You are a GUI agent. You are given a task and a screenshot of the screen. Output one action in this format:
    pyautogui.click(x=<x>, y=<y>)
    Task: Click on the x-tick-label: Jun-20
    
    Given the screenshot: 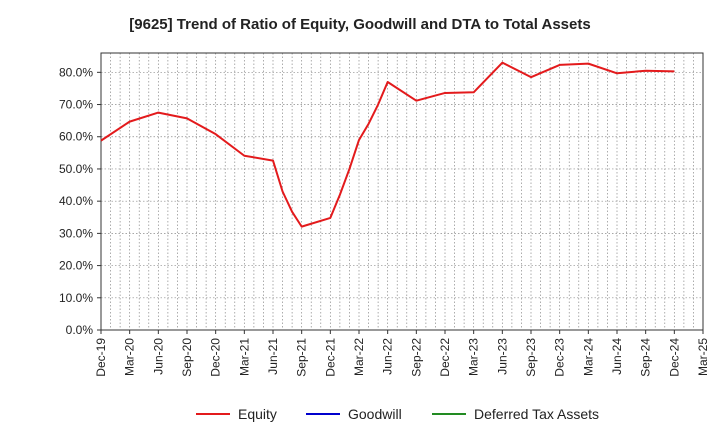 What is the action you would take?
    pyautogui.click(x=158, y=356)
    